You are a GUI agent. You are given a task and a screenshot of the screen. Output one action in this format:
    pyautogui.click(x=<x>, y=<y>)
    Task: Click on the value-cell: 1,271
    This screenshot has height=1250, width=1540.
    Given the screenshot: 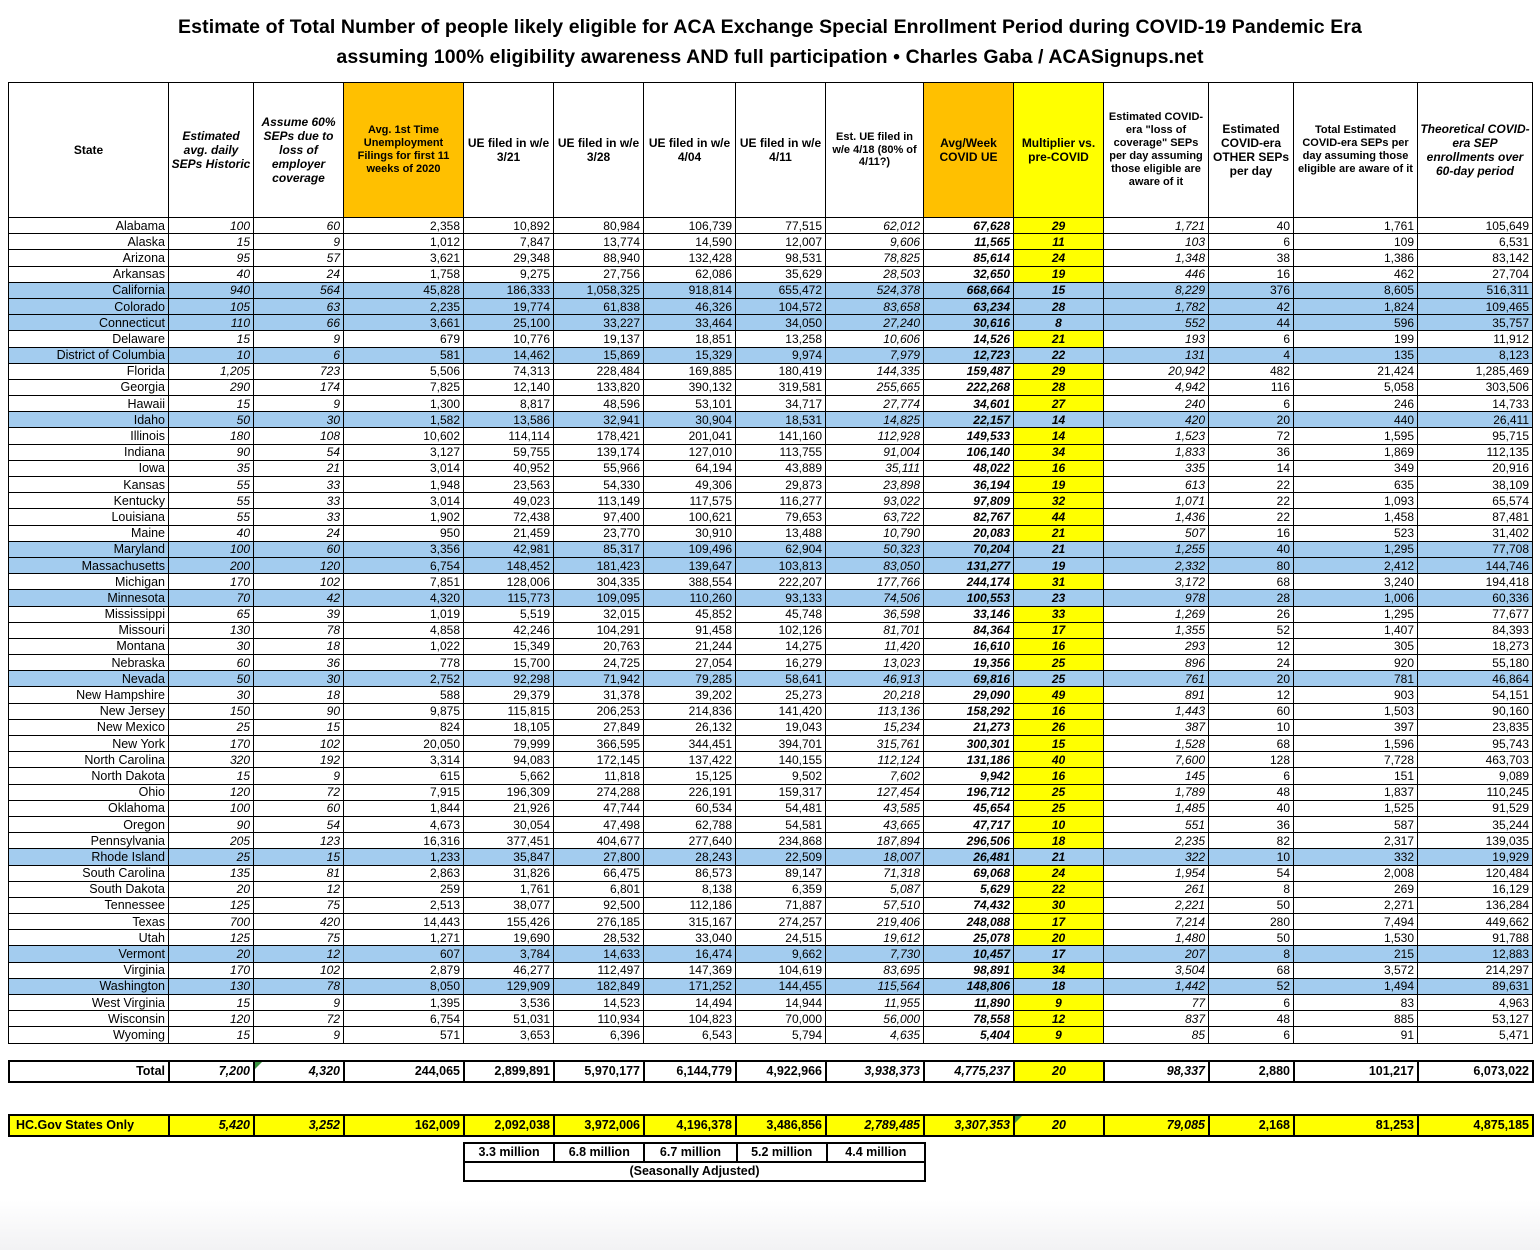 What is the action you would take?
    pyautogui.click(x=403, y=938)
    